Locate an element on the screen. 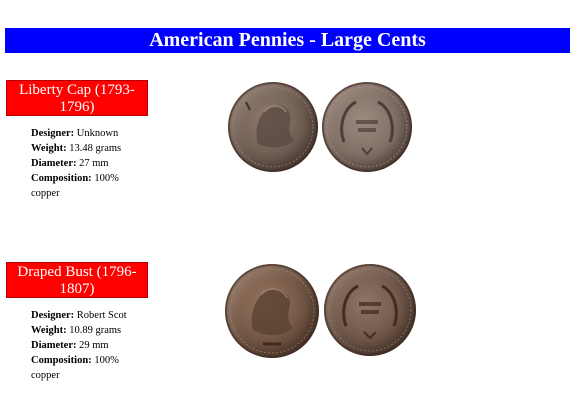 The image size is (575, 410). coin-type-label: Liberty Cap (1793-1796) is located at coordinates (77, 98).